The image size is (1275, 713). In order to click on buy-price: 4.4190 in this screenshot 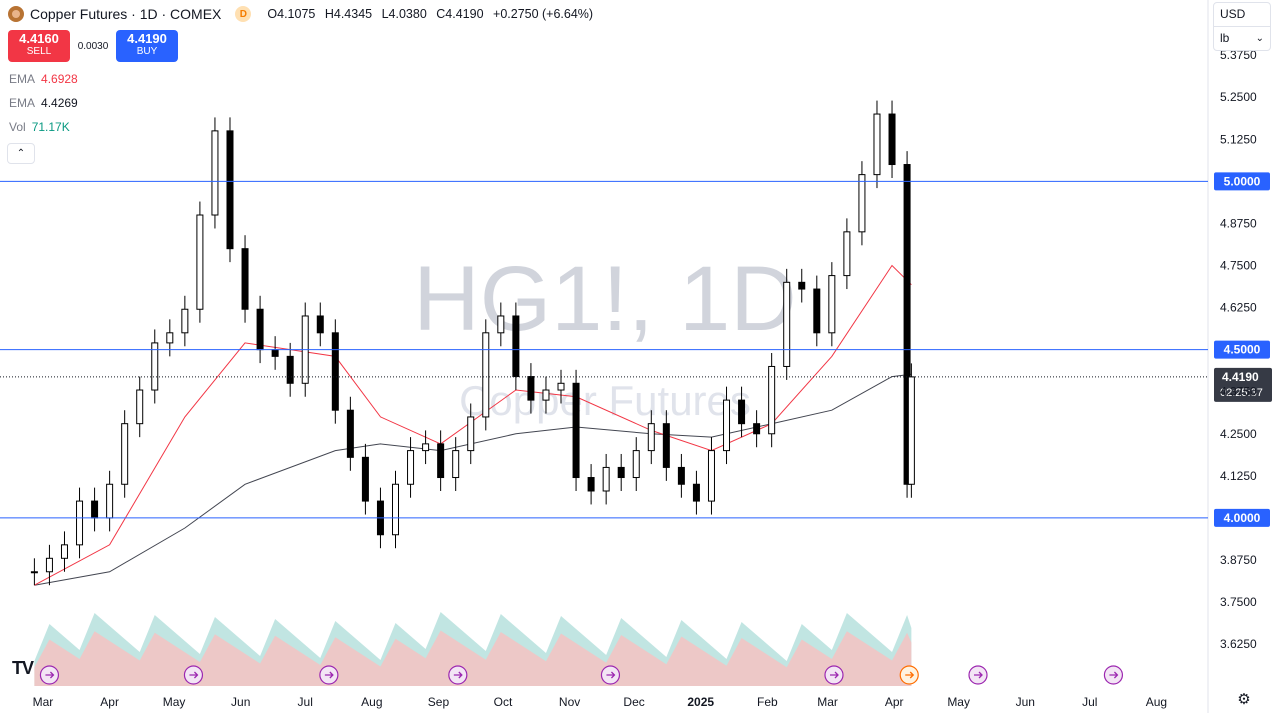, I will do `click(147, 38)`.